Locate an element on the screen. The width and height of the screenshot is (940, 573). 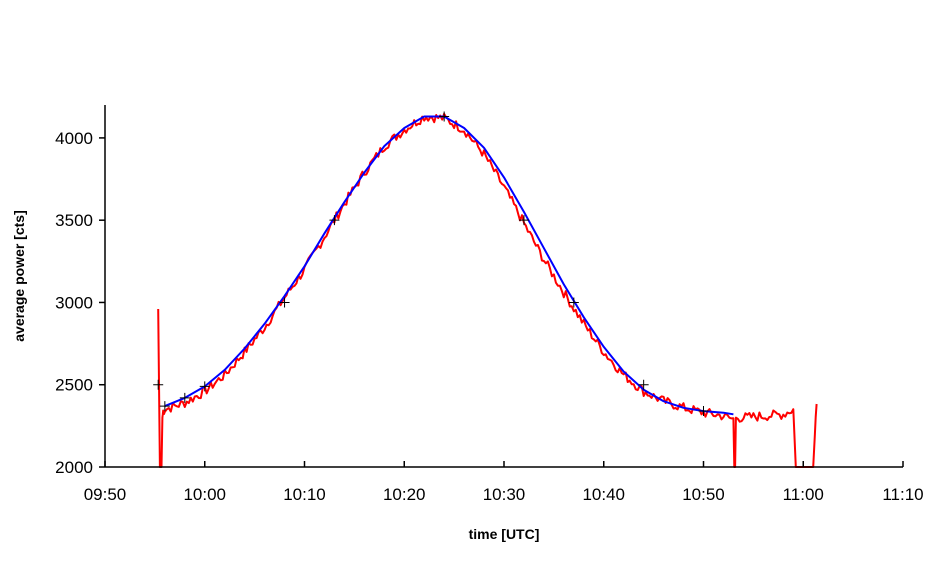
x-tick-label: 10:50 is located at coordinates (703, 494).